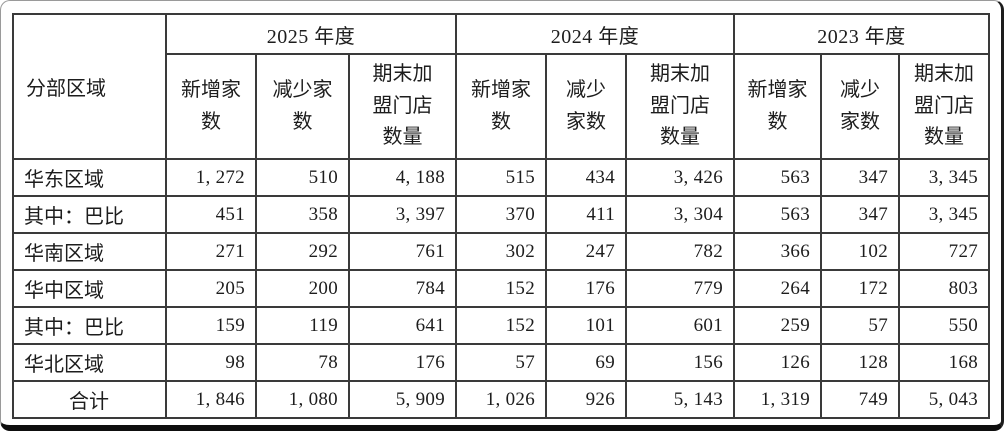  Describe the element at coordinates (402, 177) in the screenshot. I see `table-cell: 4, 188` at that location.